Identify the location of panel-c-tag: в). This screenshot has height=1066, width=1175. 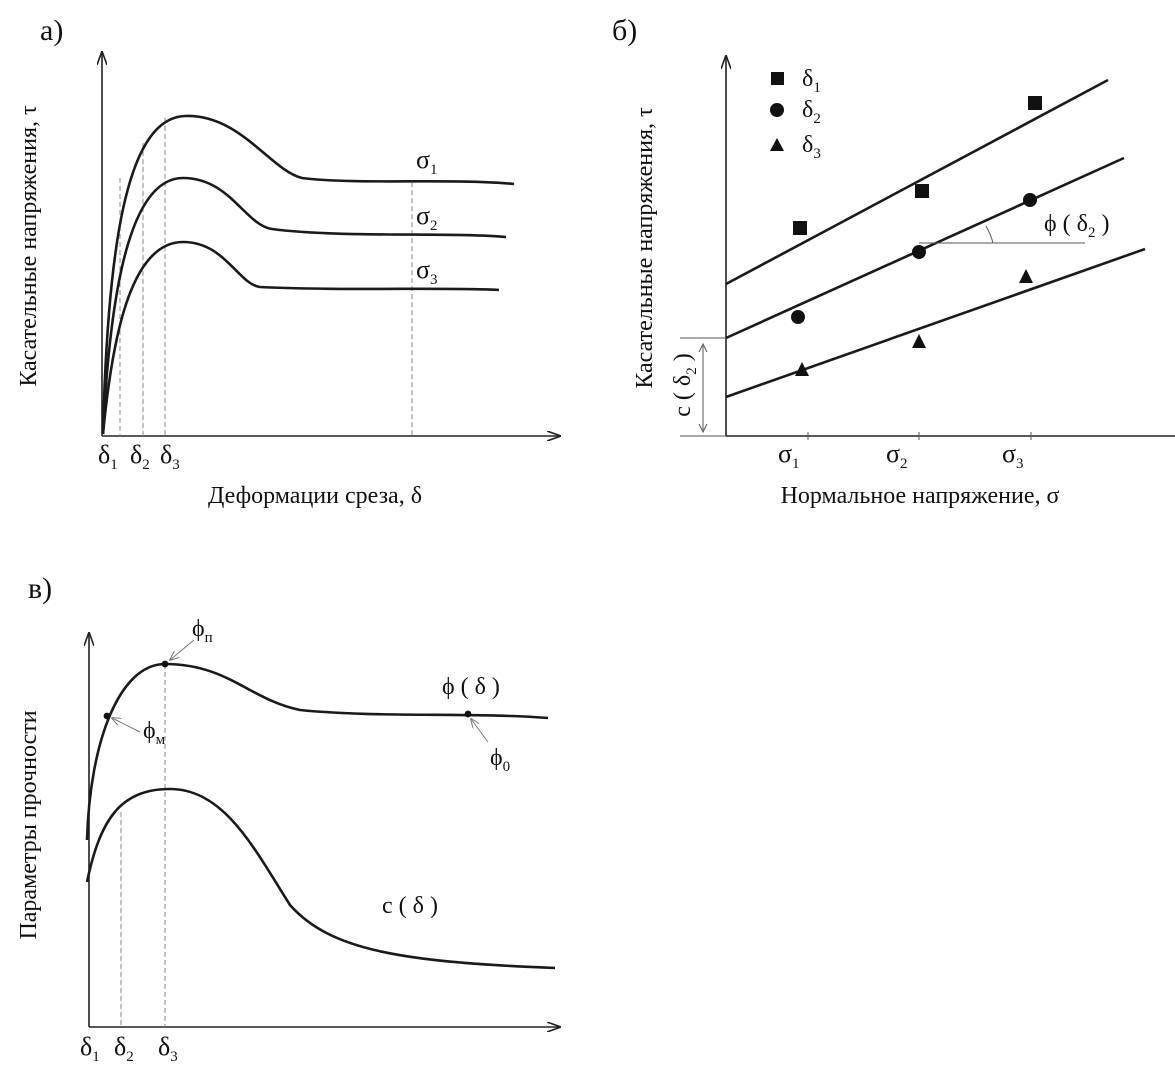
(40, 588).